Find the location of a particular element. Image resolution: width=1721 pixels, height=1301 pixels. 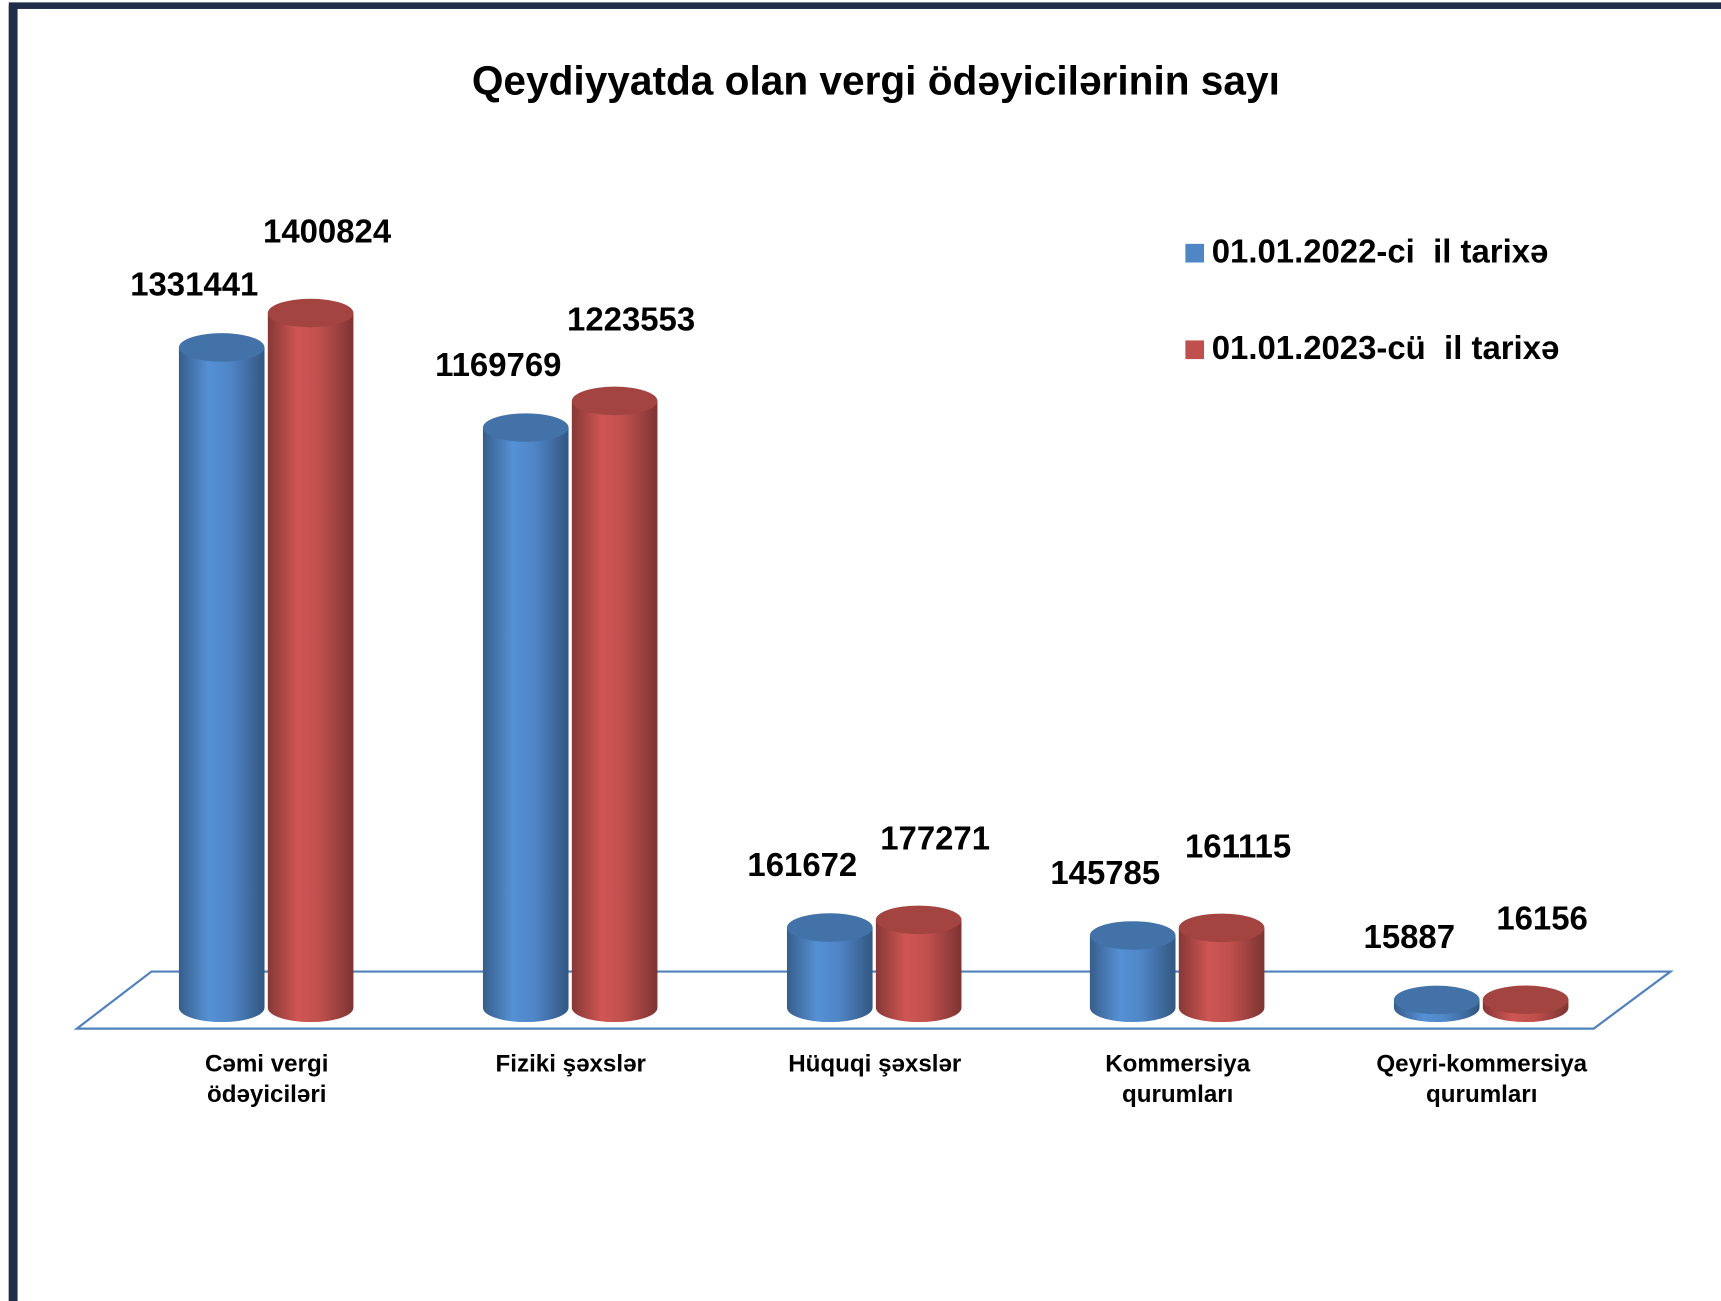

floor is located at coordinates (873, 1000).